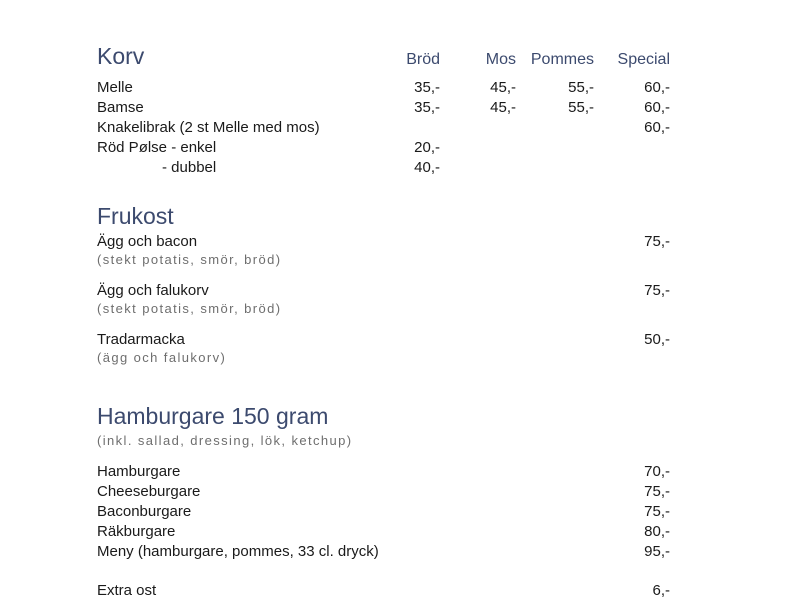 The width and height of the screenshot is (800, 600). Describe the element at coordinates (144, 511) in the screenshot. I see `item-name: Baconburgare` at that location.